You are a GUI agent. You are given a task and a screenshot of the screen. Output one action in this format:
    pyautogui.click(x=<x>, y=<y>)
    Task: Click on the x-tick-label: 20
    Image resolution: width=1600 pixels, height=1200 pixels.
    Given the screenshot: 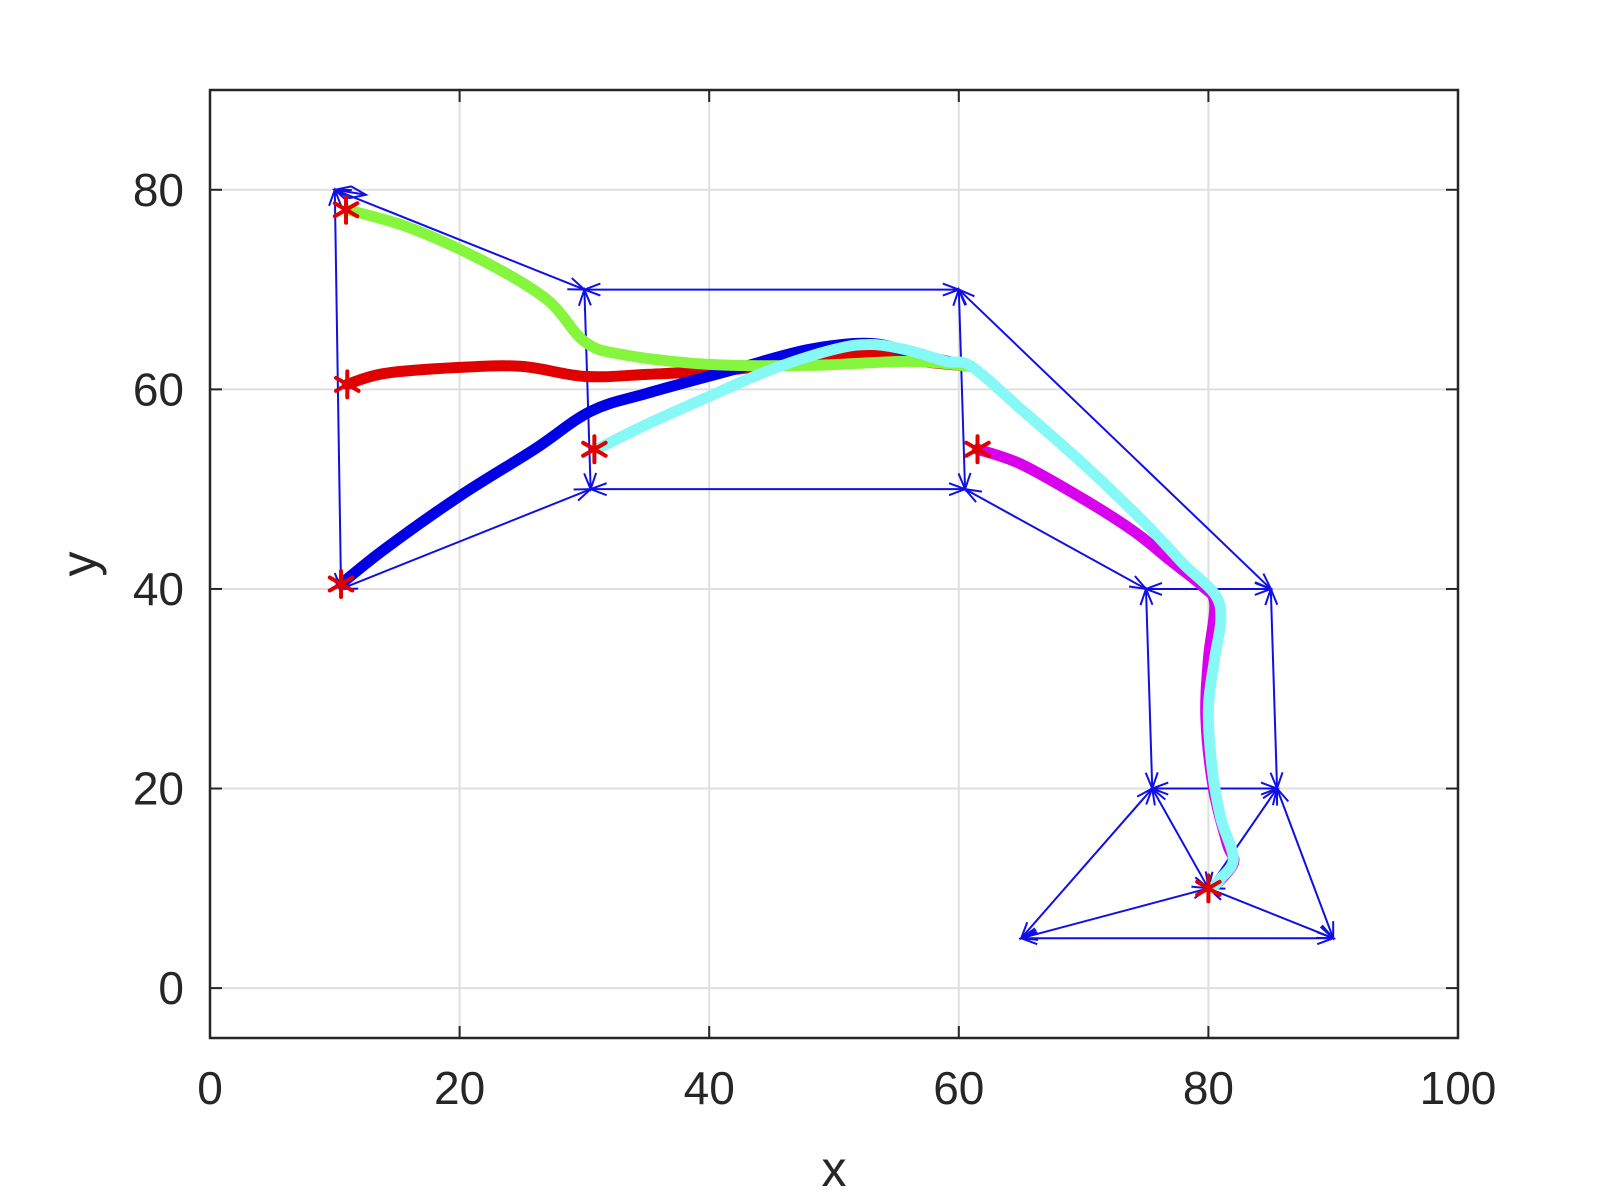 What is the action you would take?
    pyautogui.click(x=459, y=1088)
    